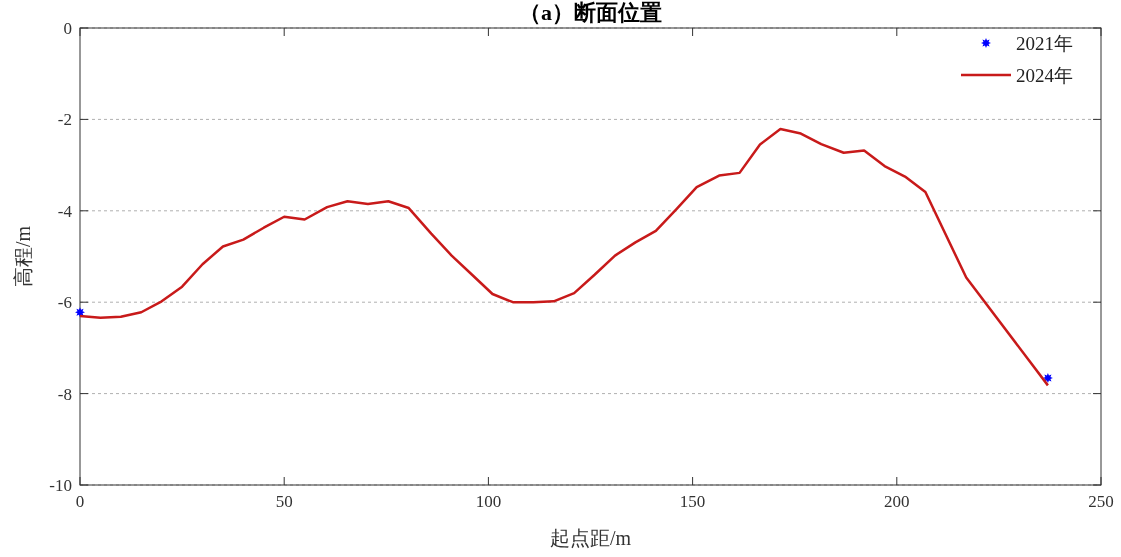 This screenshot has height=557, width=1121. I want to click on x-tick-label: 0, so click(80, 501).